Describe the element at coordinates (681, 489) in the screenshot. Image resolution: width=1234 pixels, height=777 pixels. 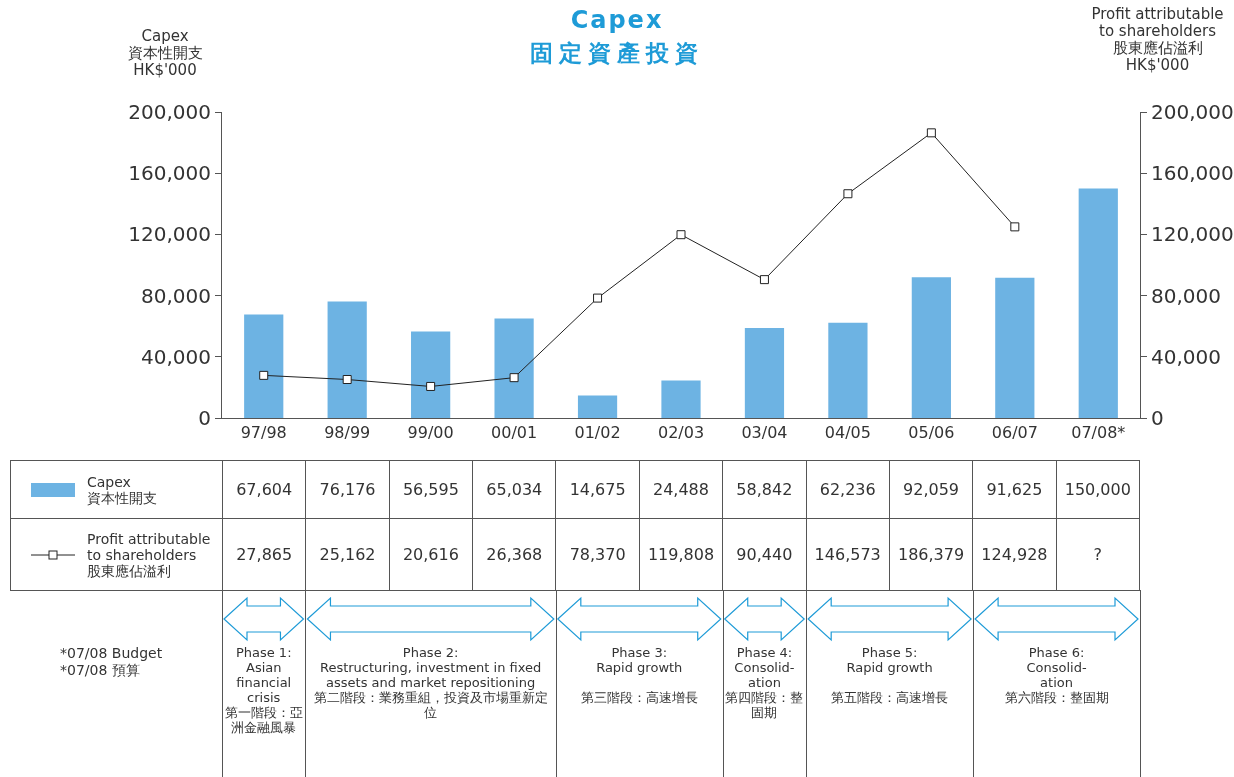
I see `data-label: 24,488` at that location.